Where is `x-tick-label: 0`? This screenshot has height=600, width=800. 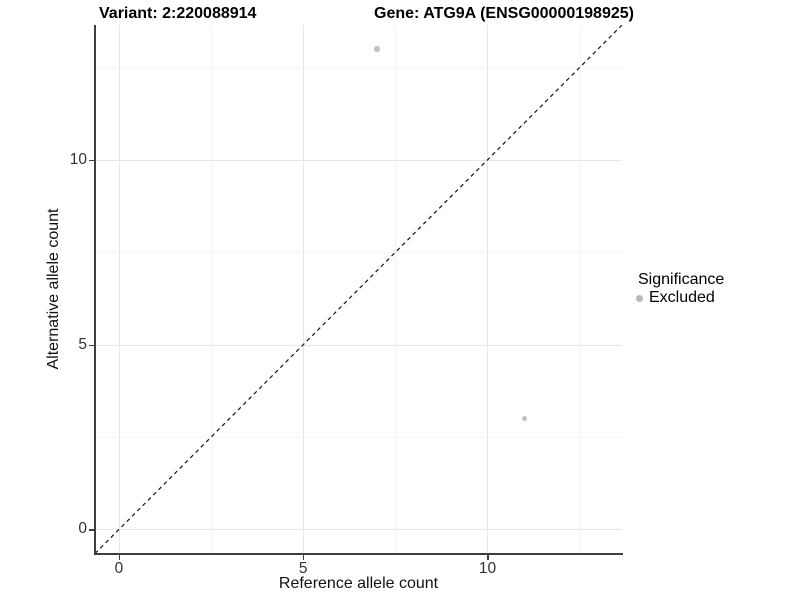 x-tick-label: 0 is located at coordinates (119, 568).